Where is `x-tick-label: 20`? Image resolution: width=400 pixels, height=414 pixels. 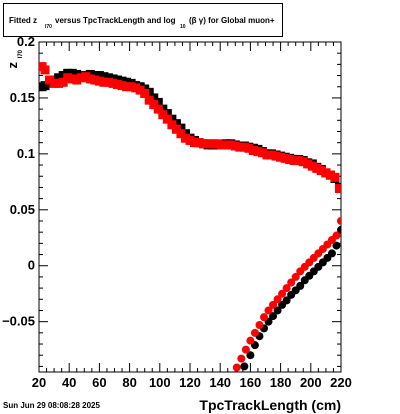 x-tick-label: 20 is located at coordinates (39, 382).